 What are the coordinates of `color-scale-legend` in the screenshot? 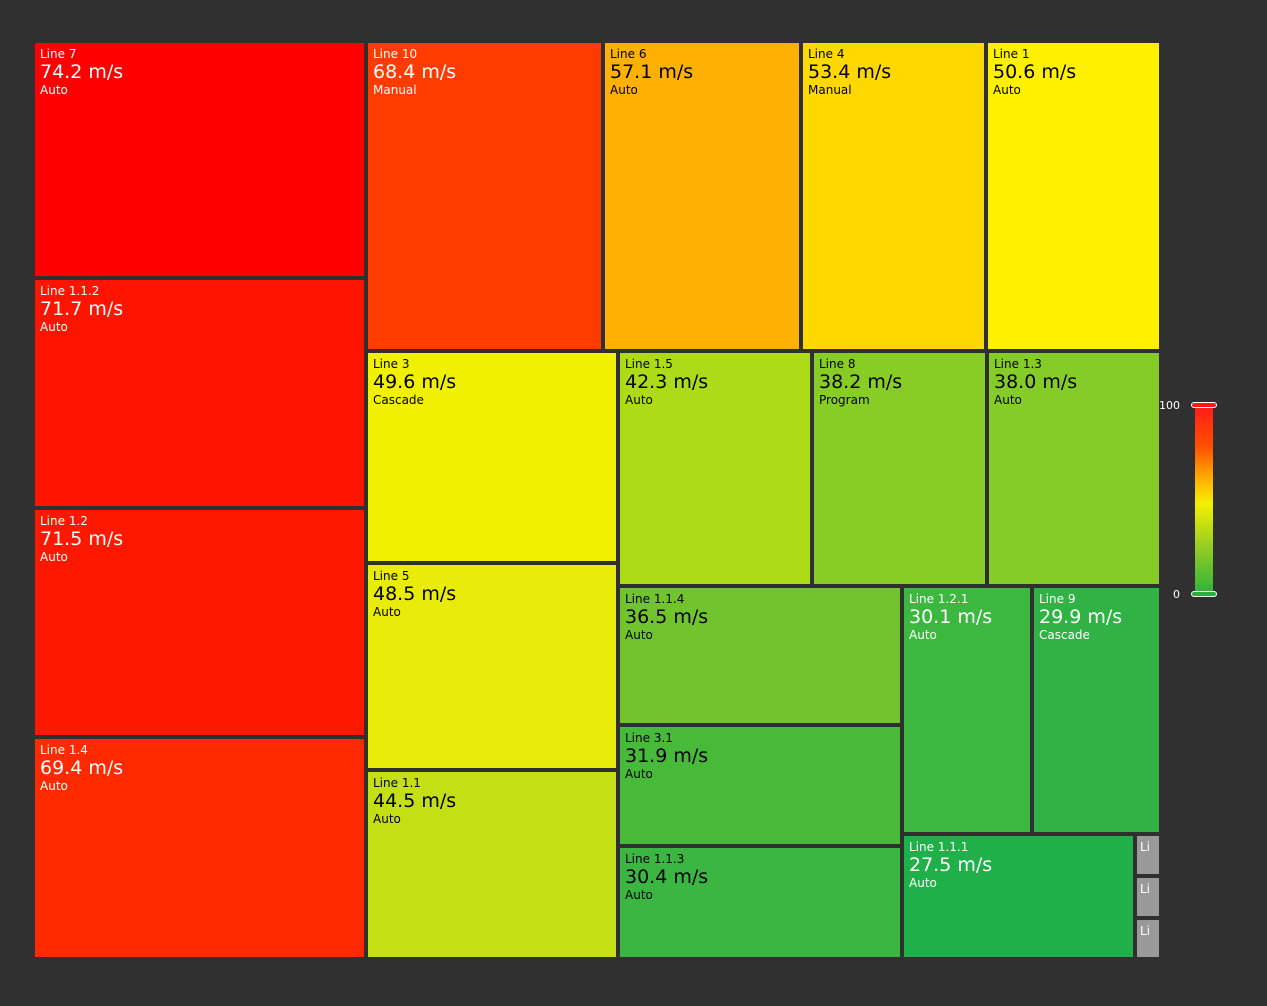 It's located at (1204, 500).